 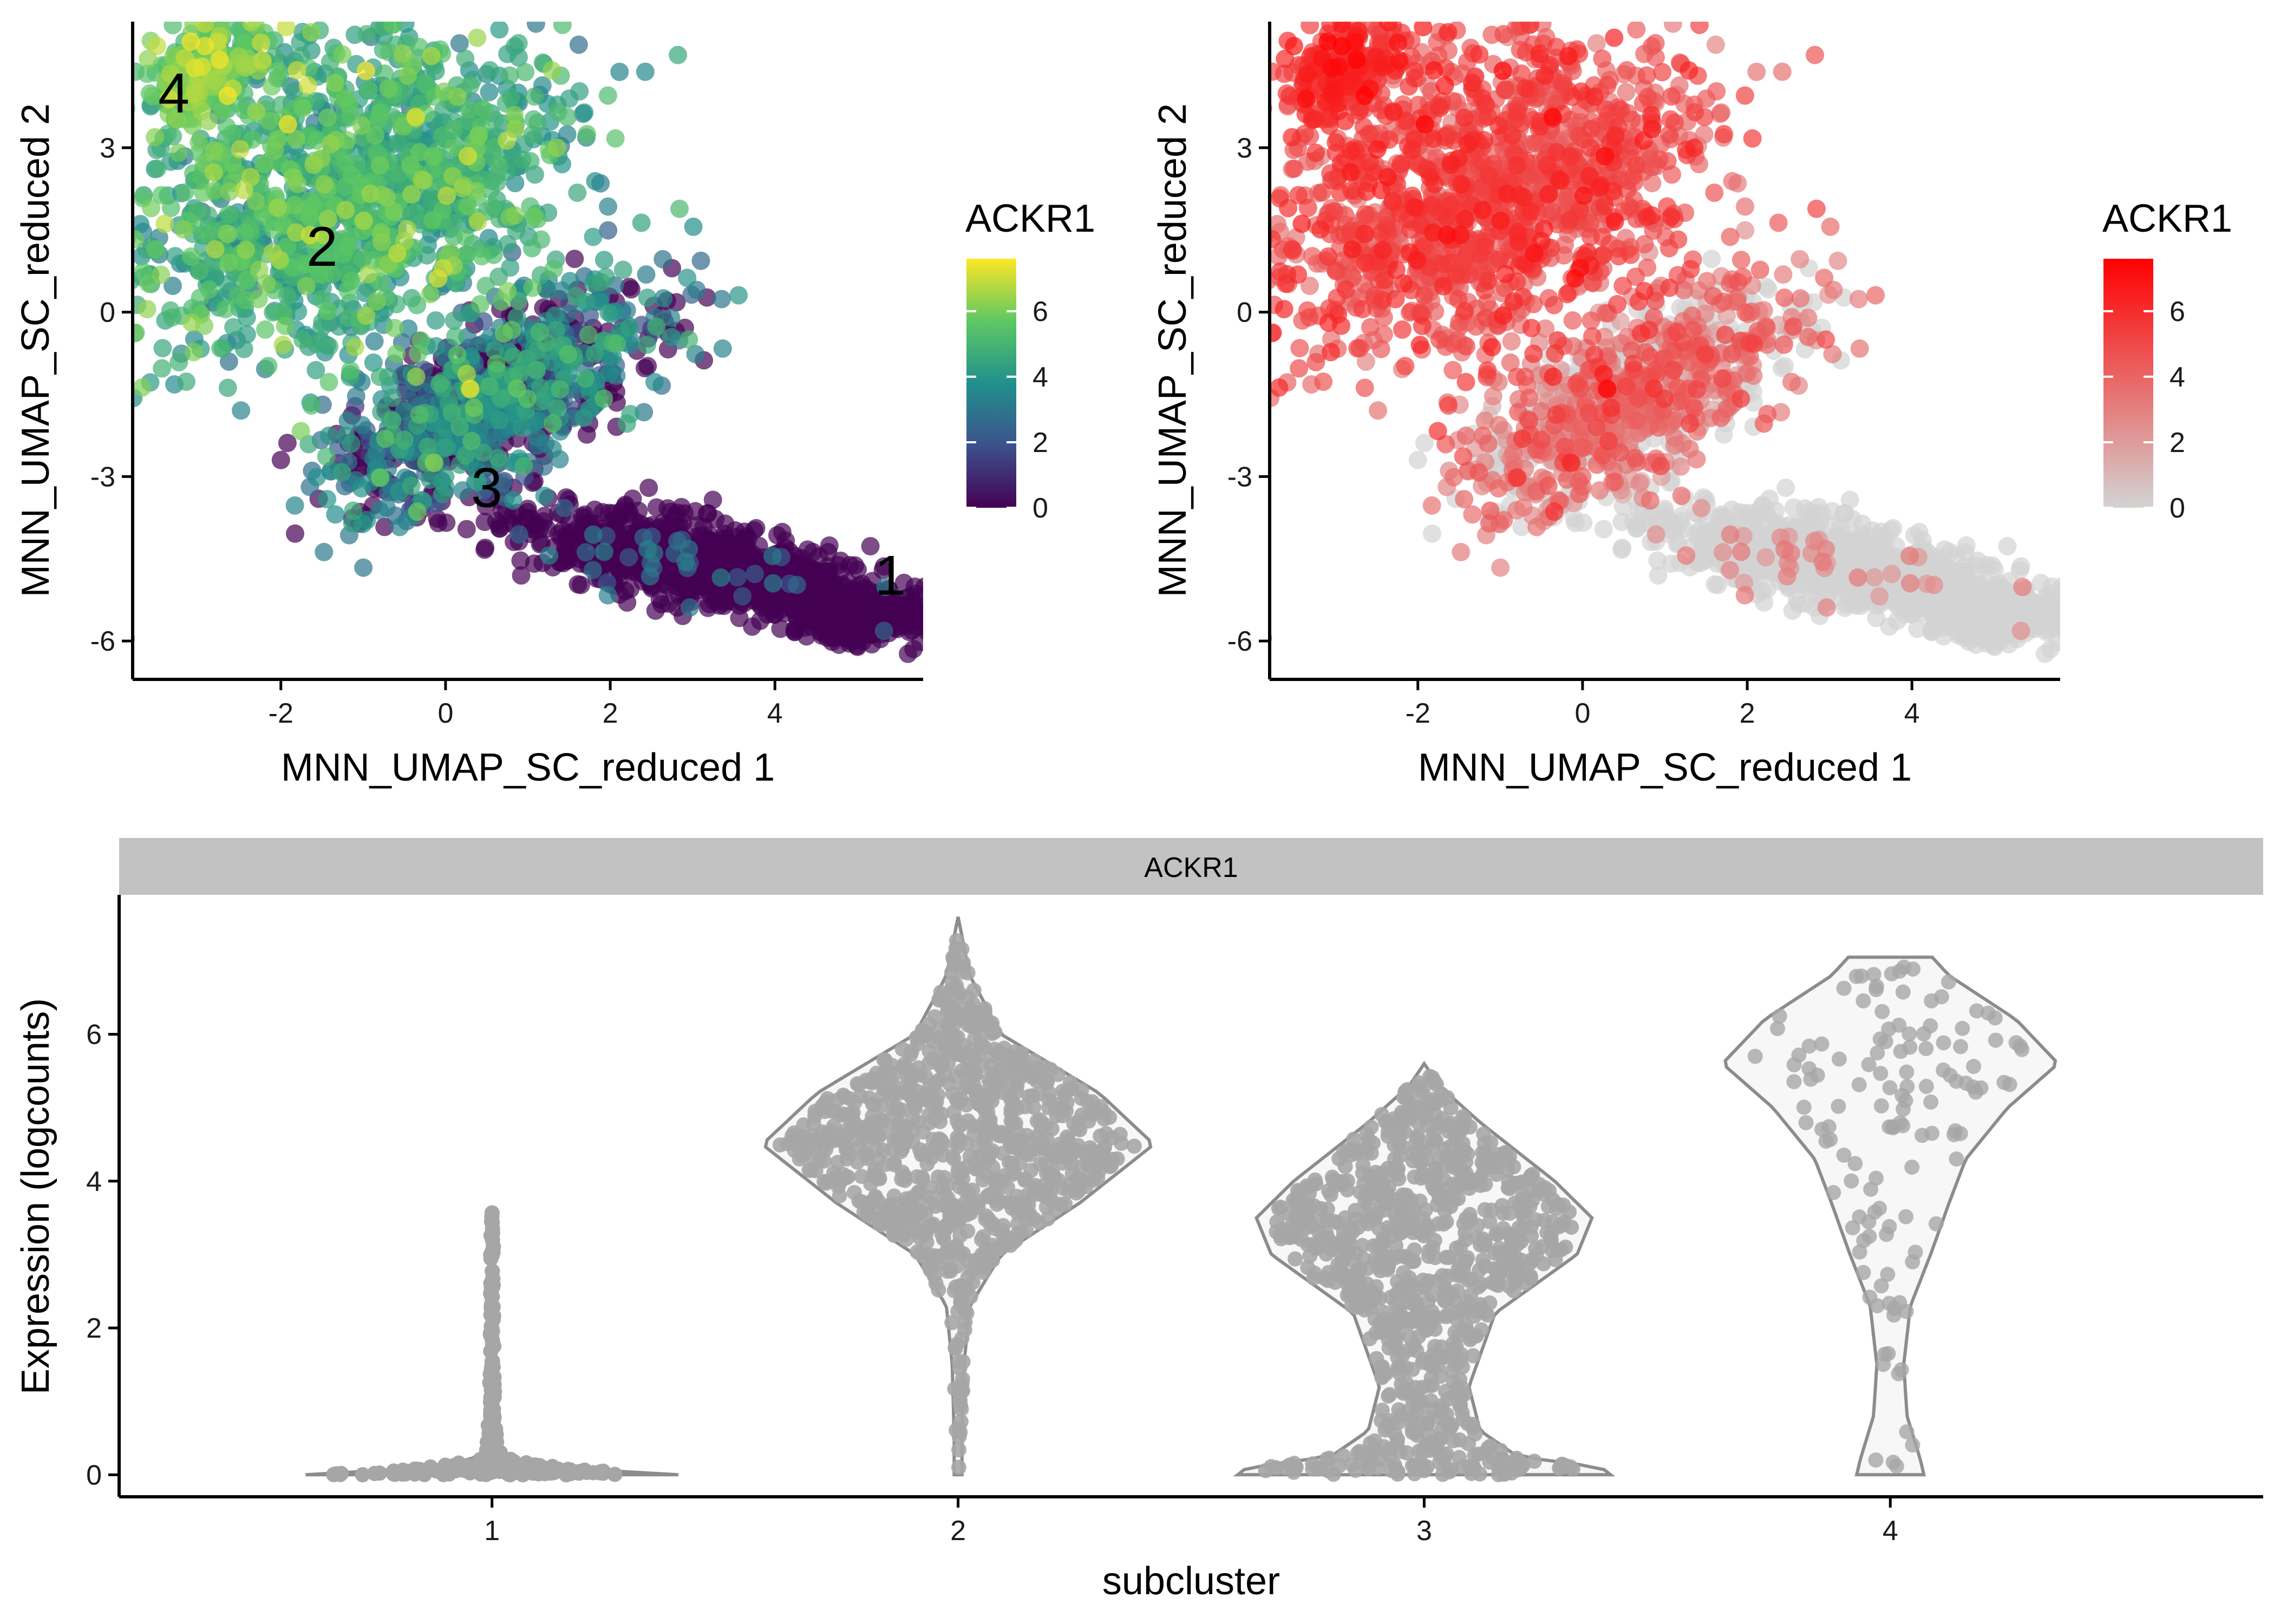 What do you see at coordinates (36, 350) in the screenshot?
I see `y-axis-title: MNN_UMAP_SC_reduced 2` at bounding box center [36, 350].